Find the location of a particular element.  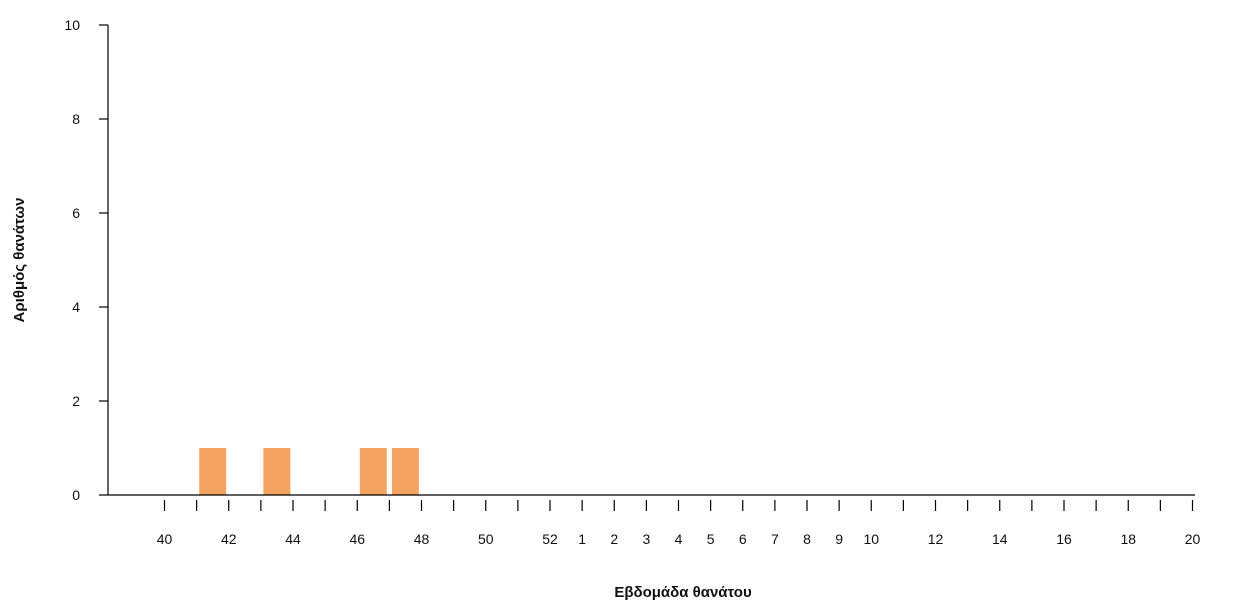

x-tick-label-50: 50 is located at coordinates (486, 539).